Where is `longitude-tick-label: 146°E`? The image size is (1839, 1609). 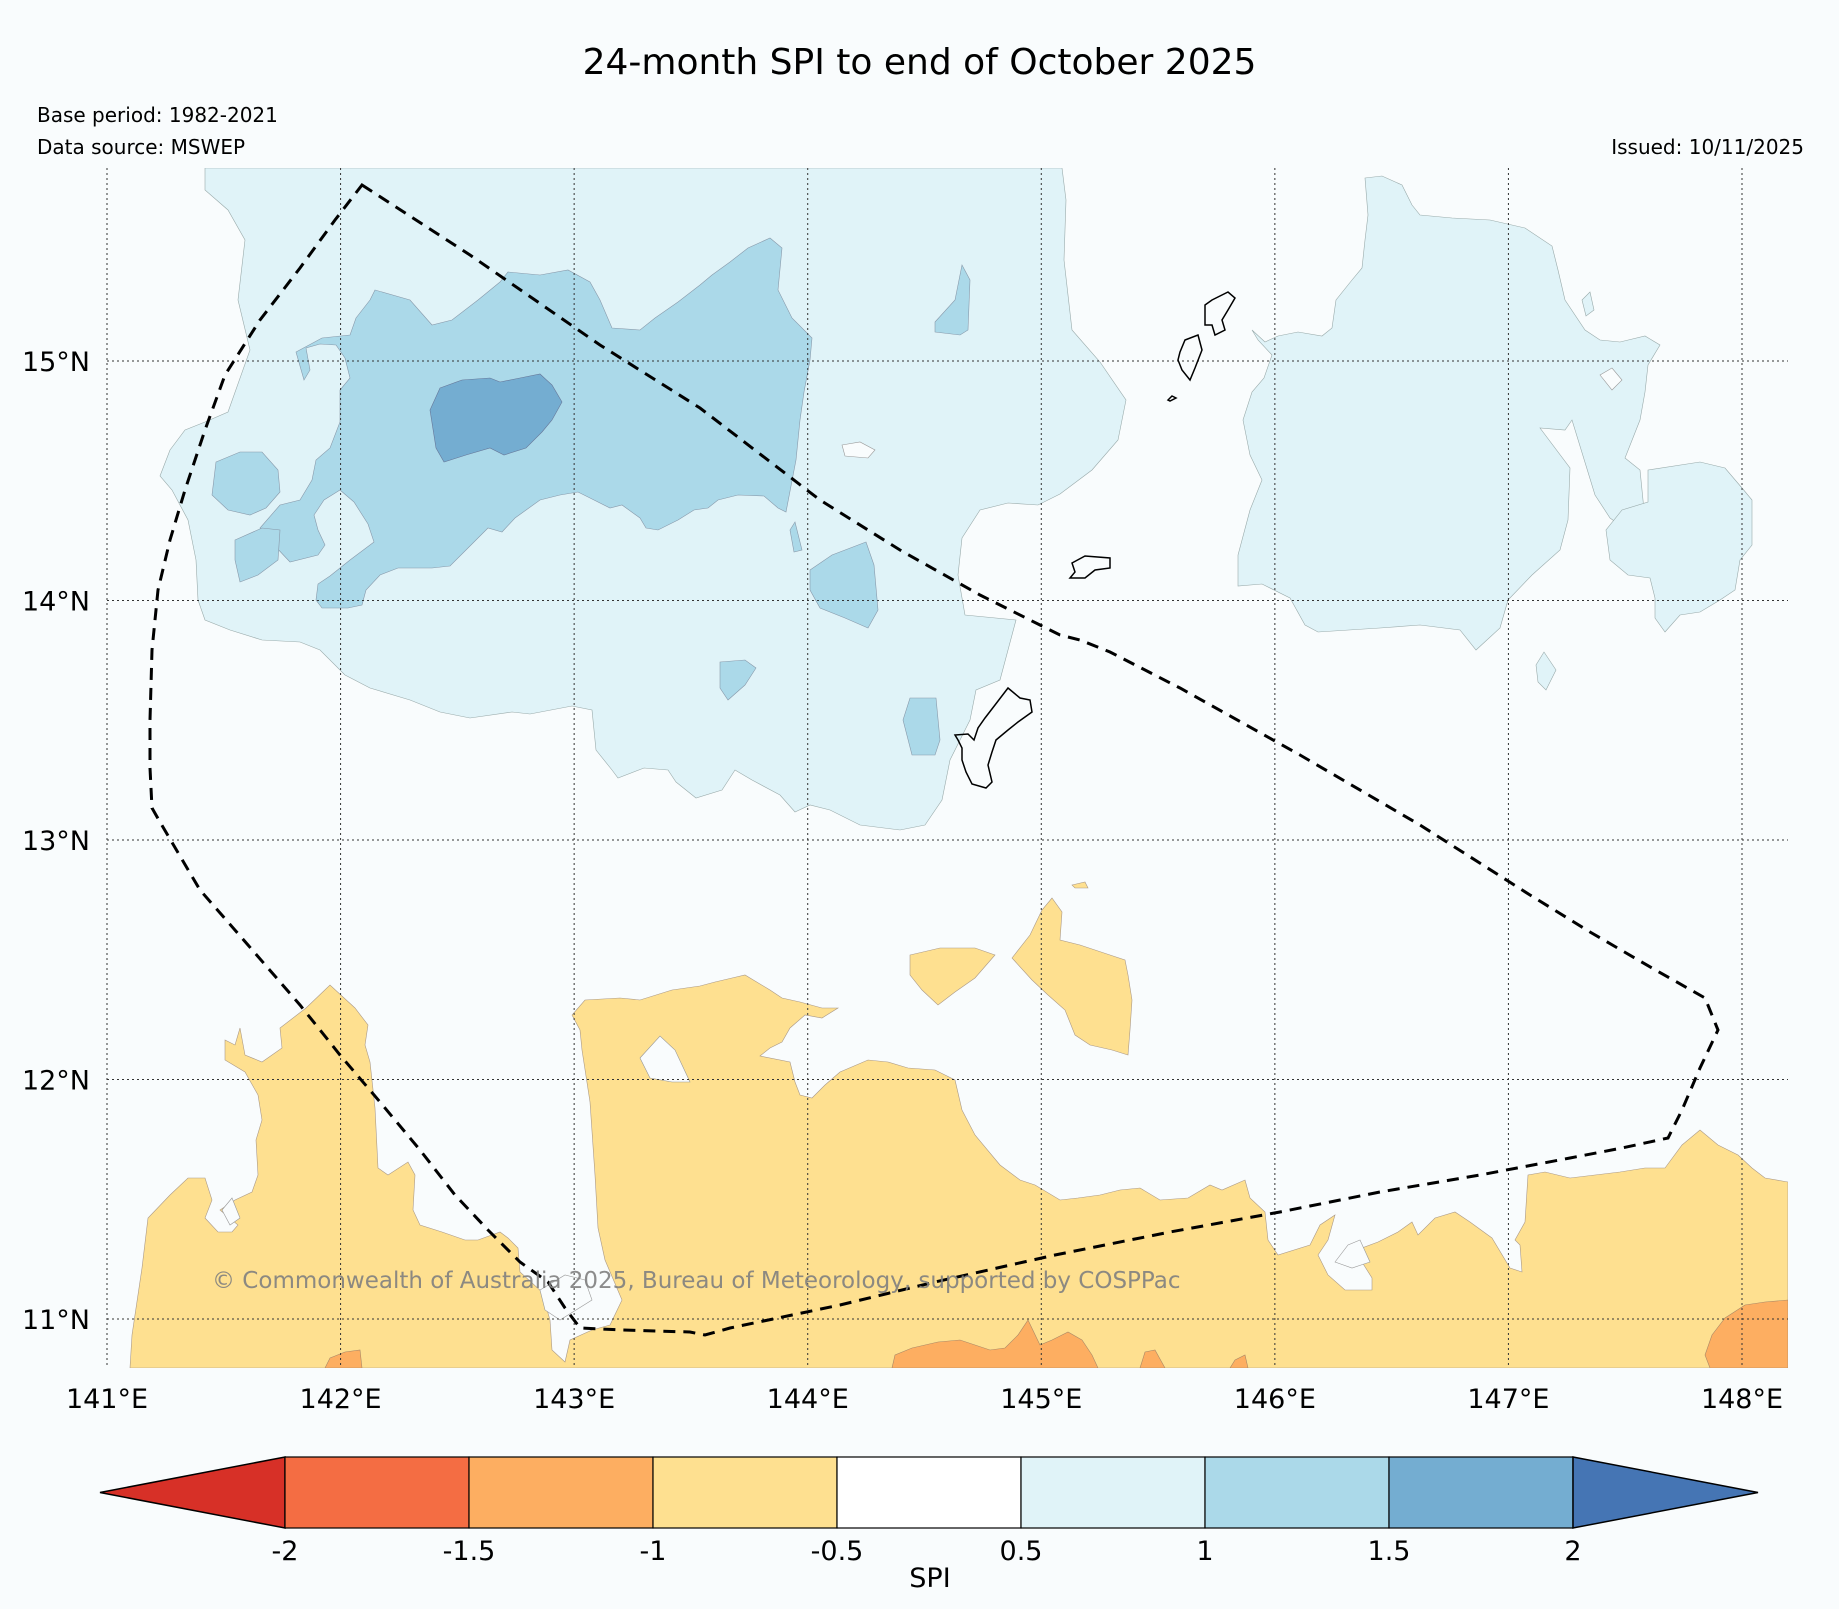 longitude-tick-label: 146°E is located at coordinates (1275, 1399).